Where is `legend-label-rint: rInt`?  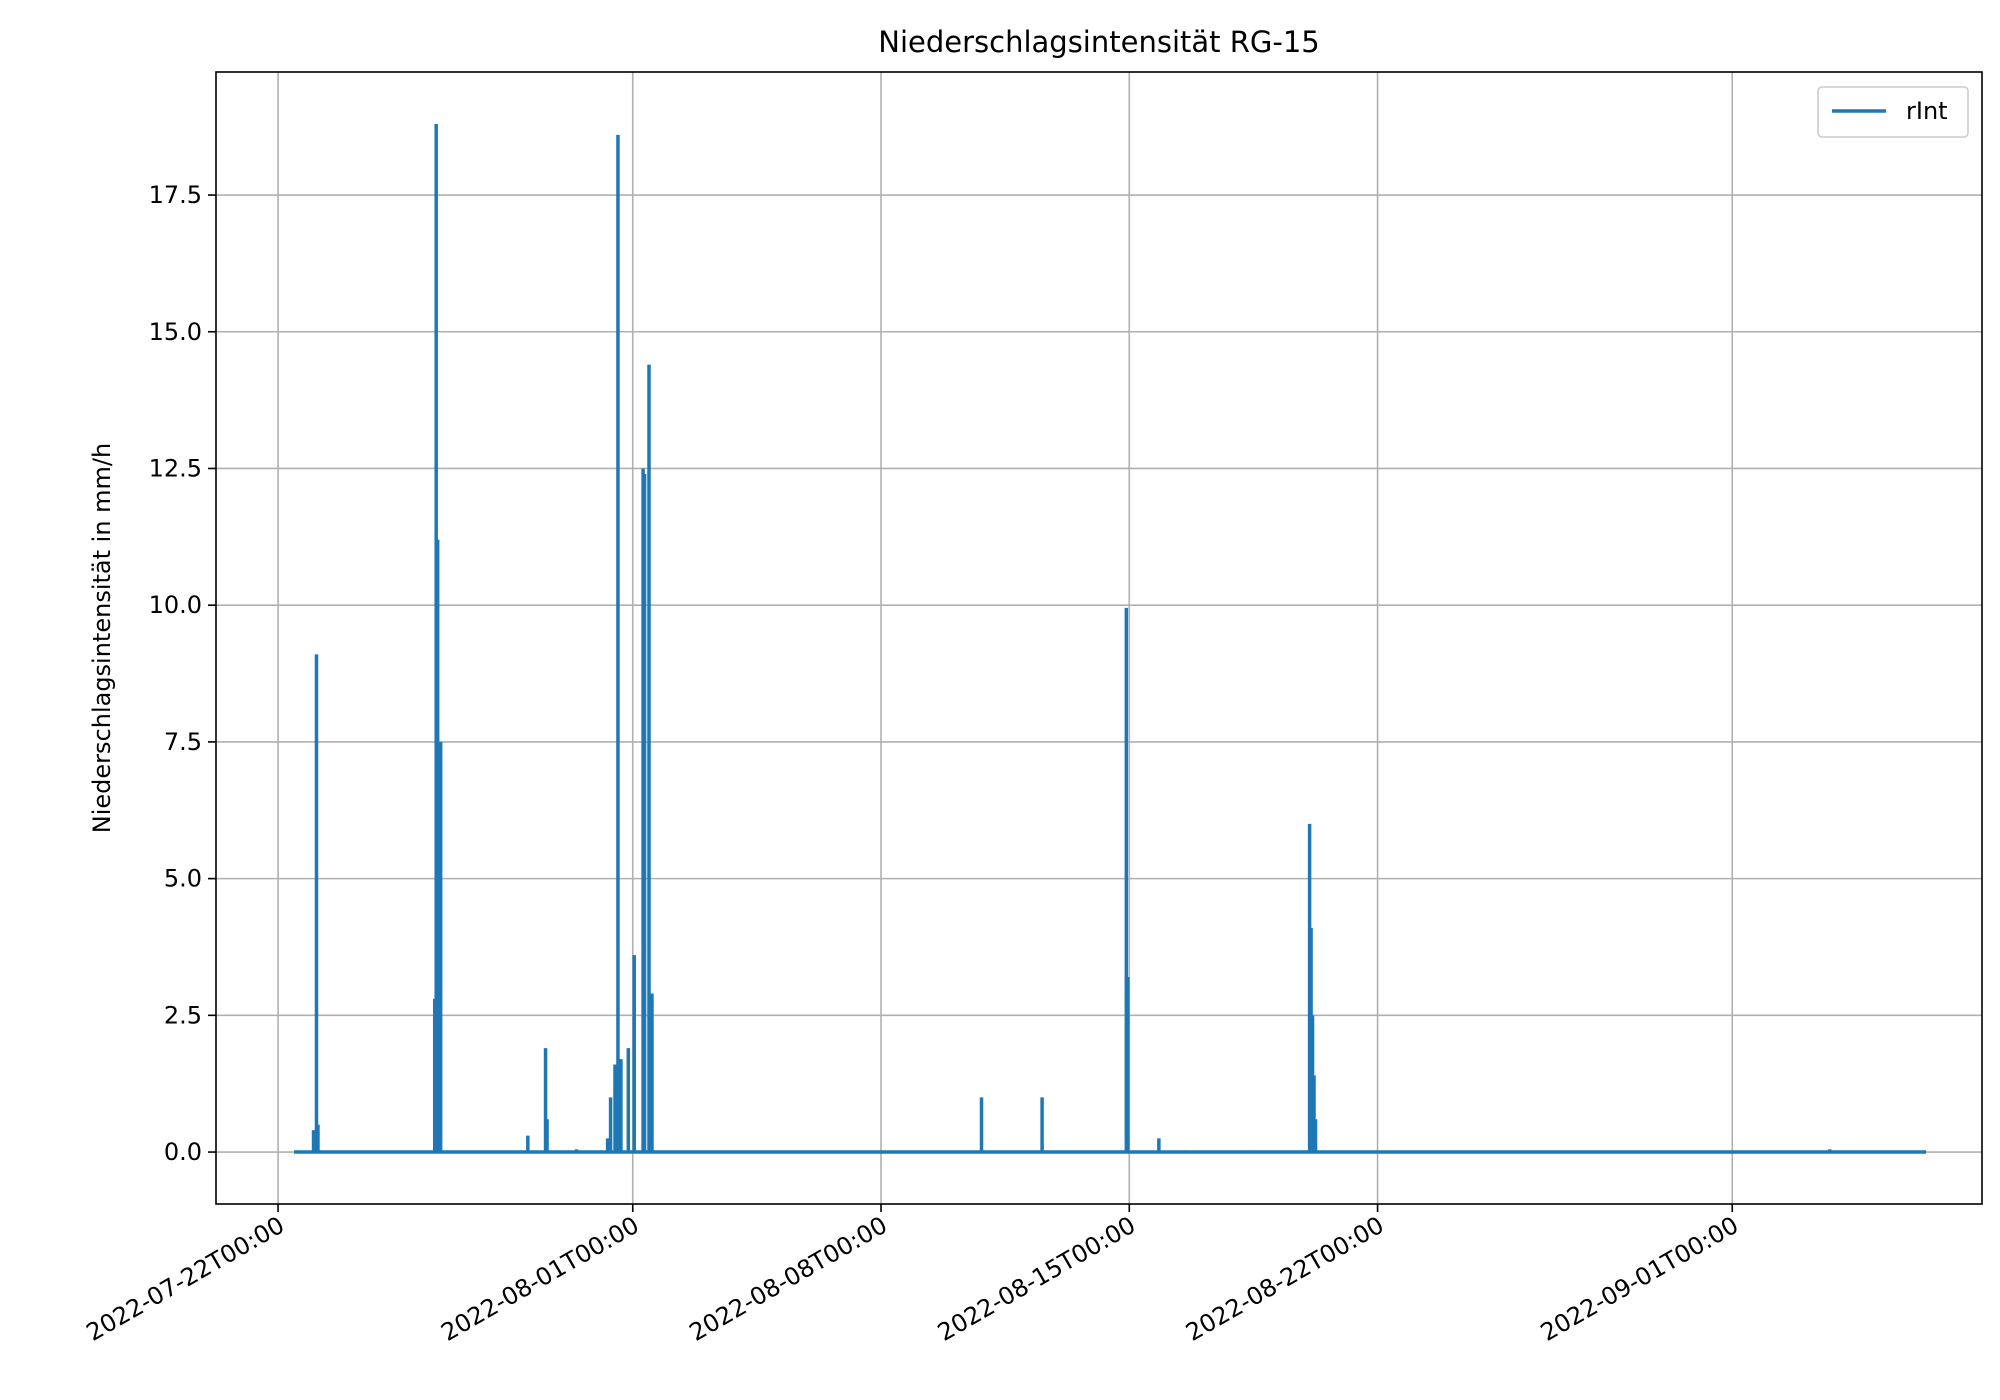 legend-label-rint: rInt is located at coordinates (1927, 111).